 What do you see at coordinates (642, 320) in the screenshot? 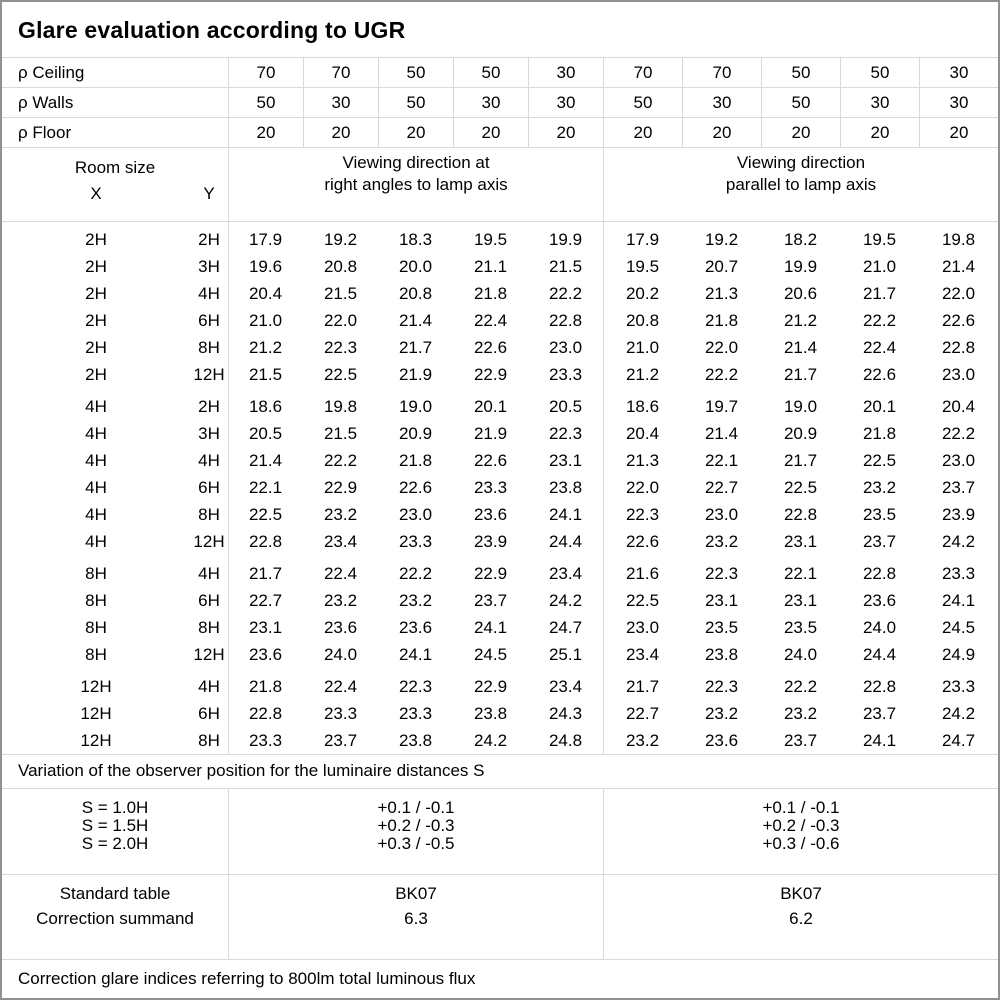
I see `ugr-value-cell: 20.8` at bounding box center [642, 320].